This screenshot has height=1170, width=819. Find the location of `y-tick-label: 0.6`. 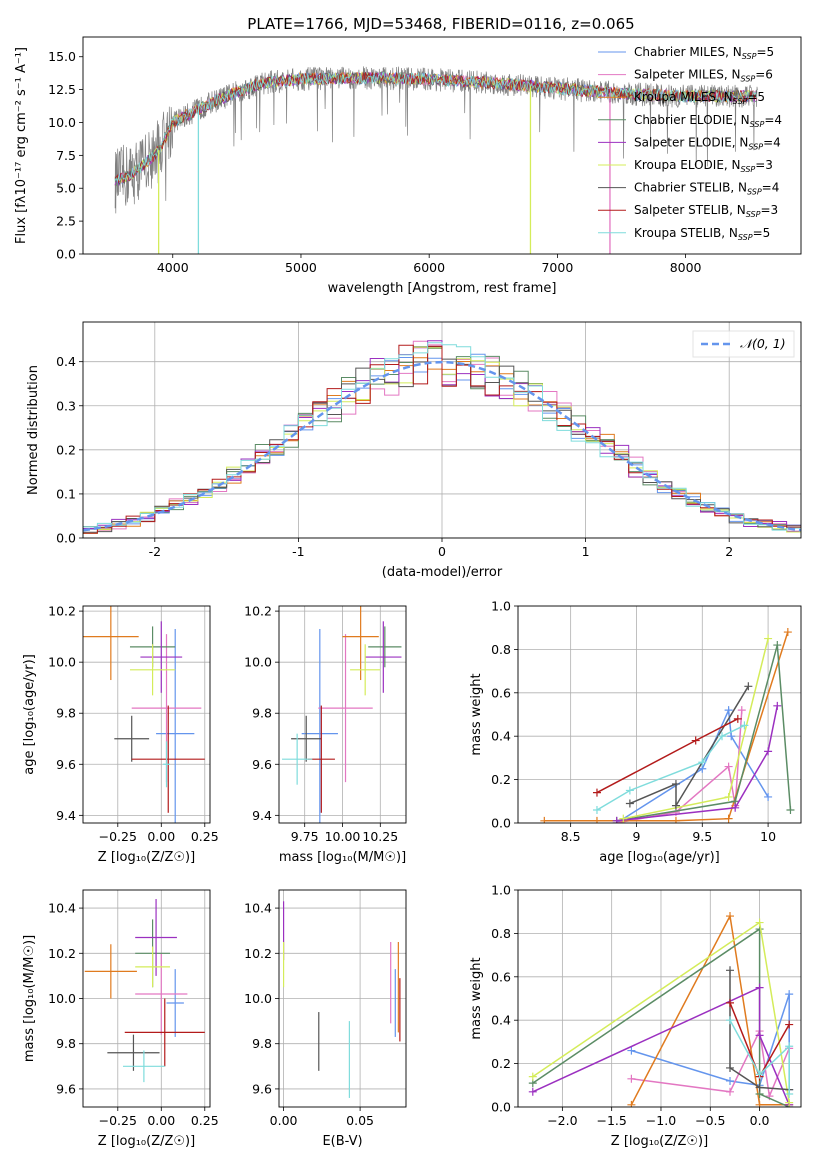

y-tick-label: 0.6 is located at coordinates (501, 976).